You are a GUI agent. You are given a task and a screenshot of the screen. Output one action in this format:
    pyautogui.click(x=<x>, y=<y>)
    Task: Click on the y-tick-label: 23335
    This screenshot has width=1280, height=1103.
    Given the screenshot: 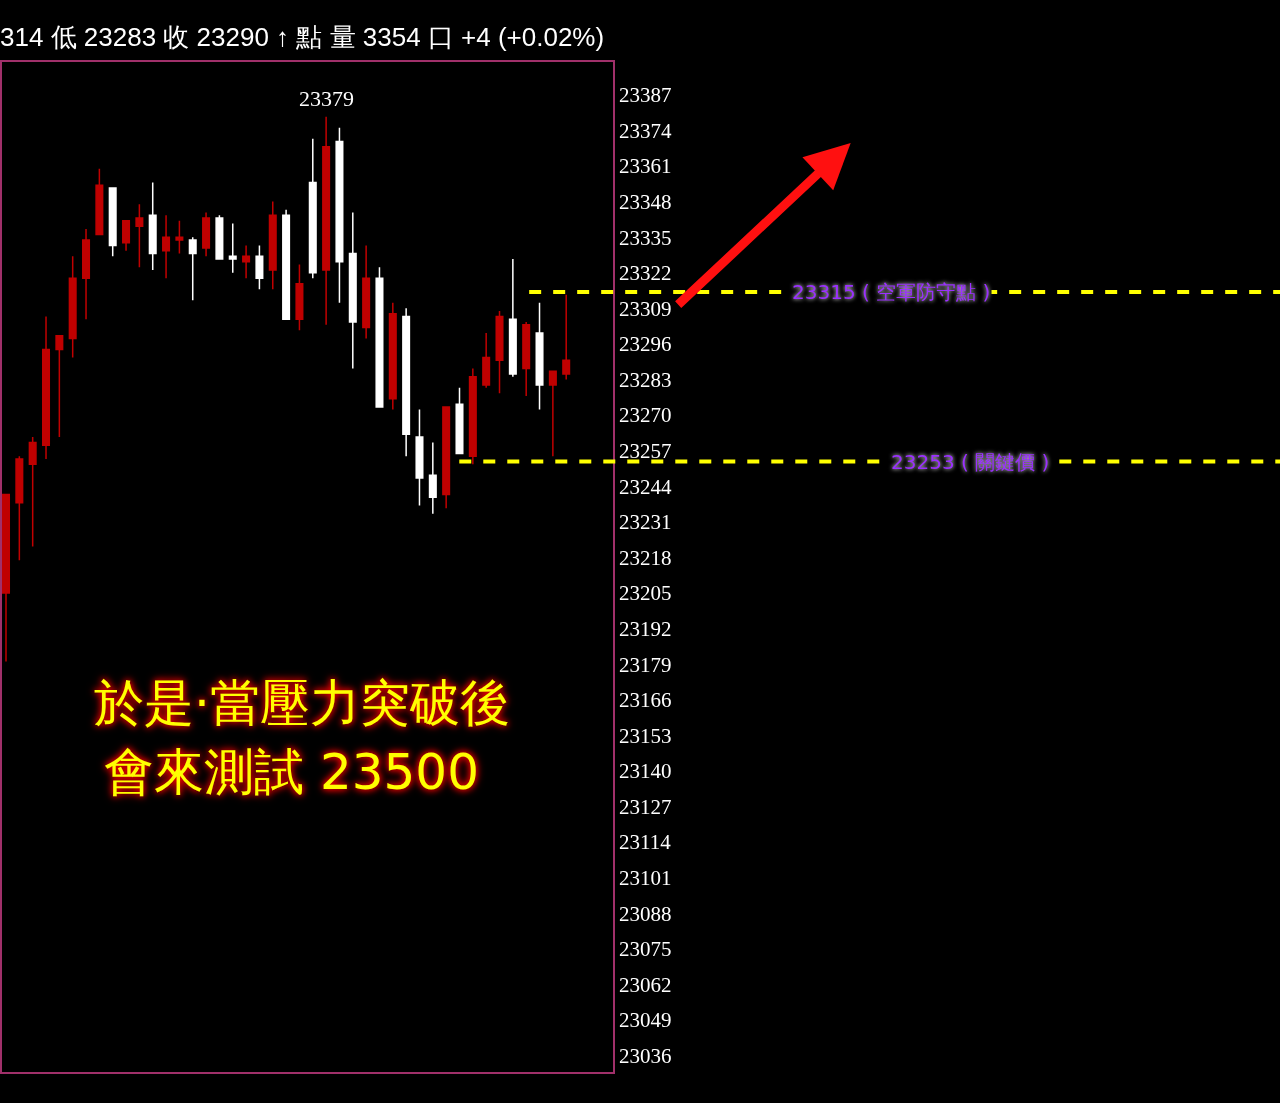 What is the action you would take?
    pyautogui.click(x=645, y=237)
    